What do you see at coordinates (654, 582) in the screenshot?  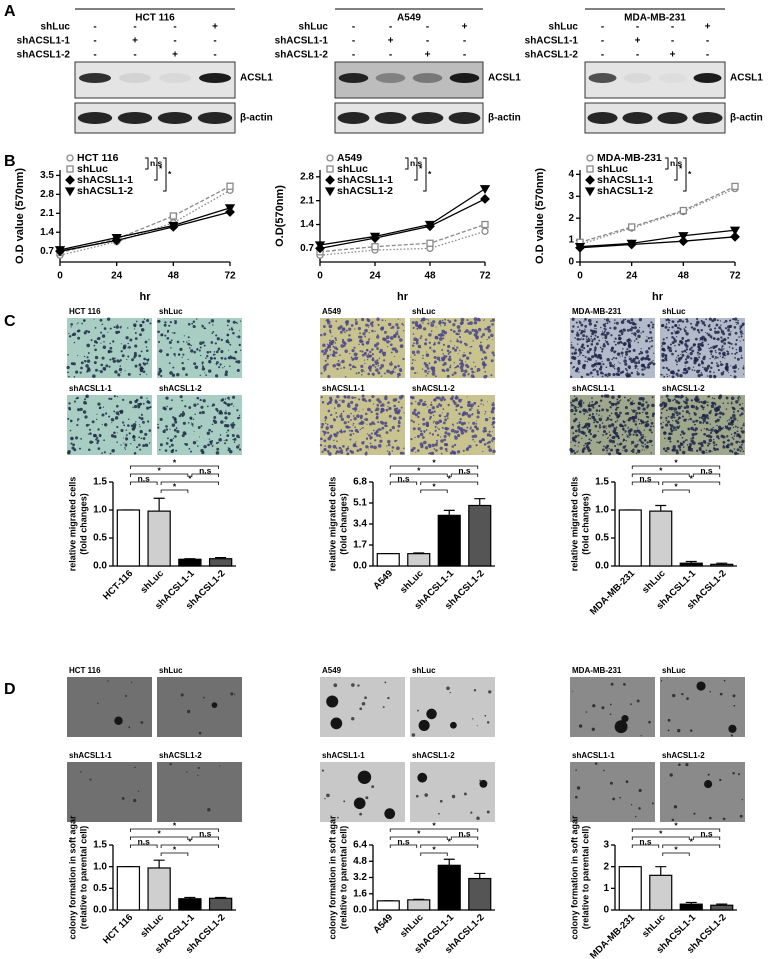 I see `x-tick-label: shLuc` at bounding box center [654, 582].